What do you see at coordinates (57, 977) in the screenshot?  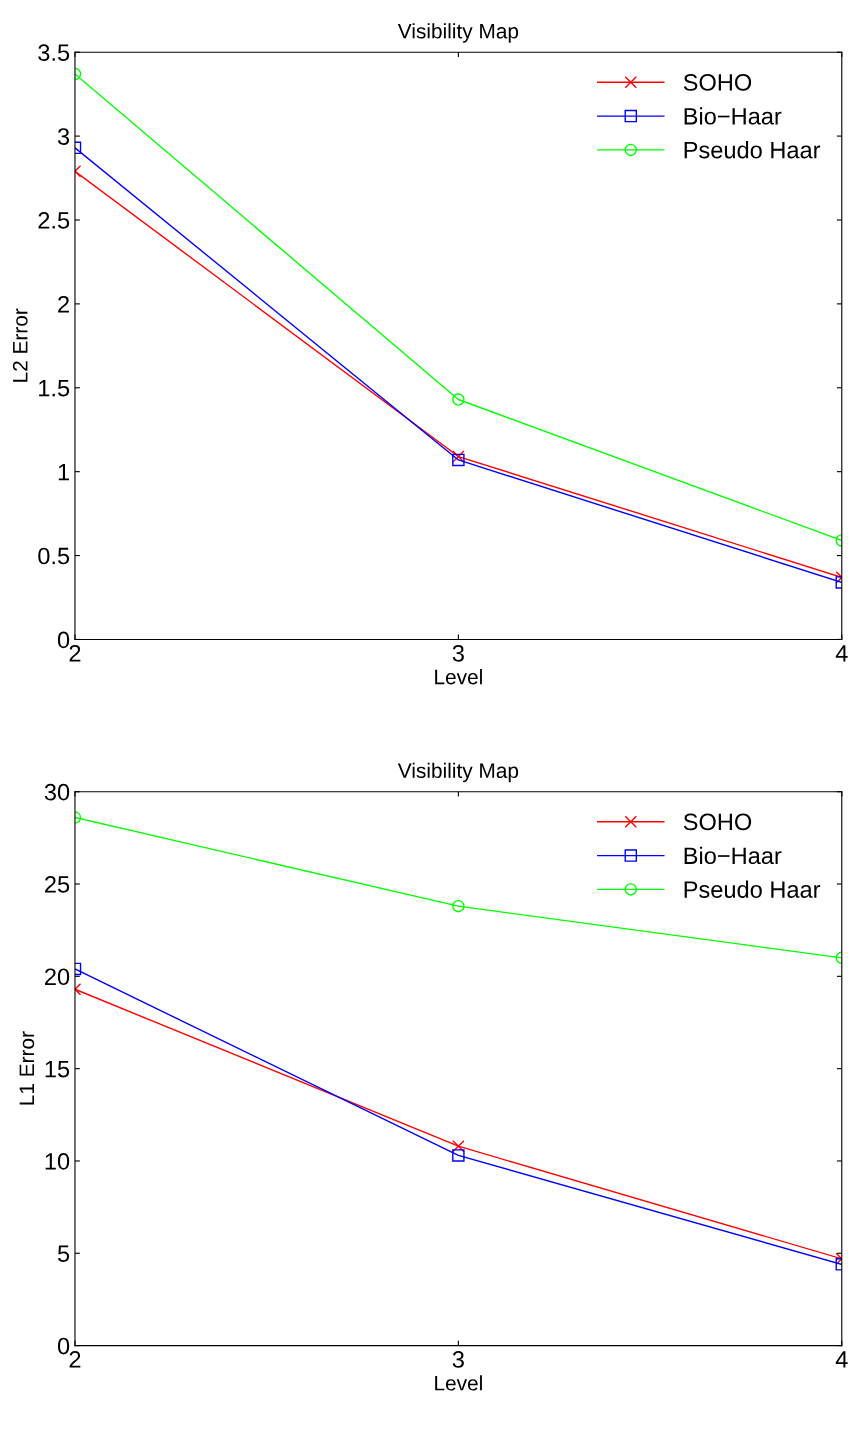 I see `y-tick-label: 20` at bounding box center [57, 977].